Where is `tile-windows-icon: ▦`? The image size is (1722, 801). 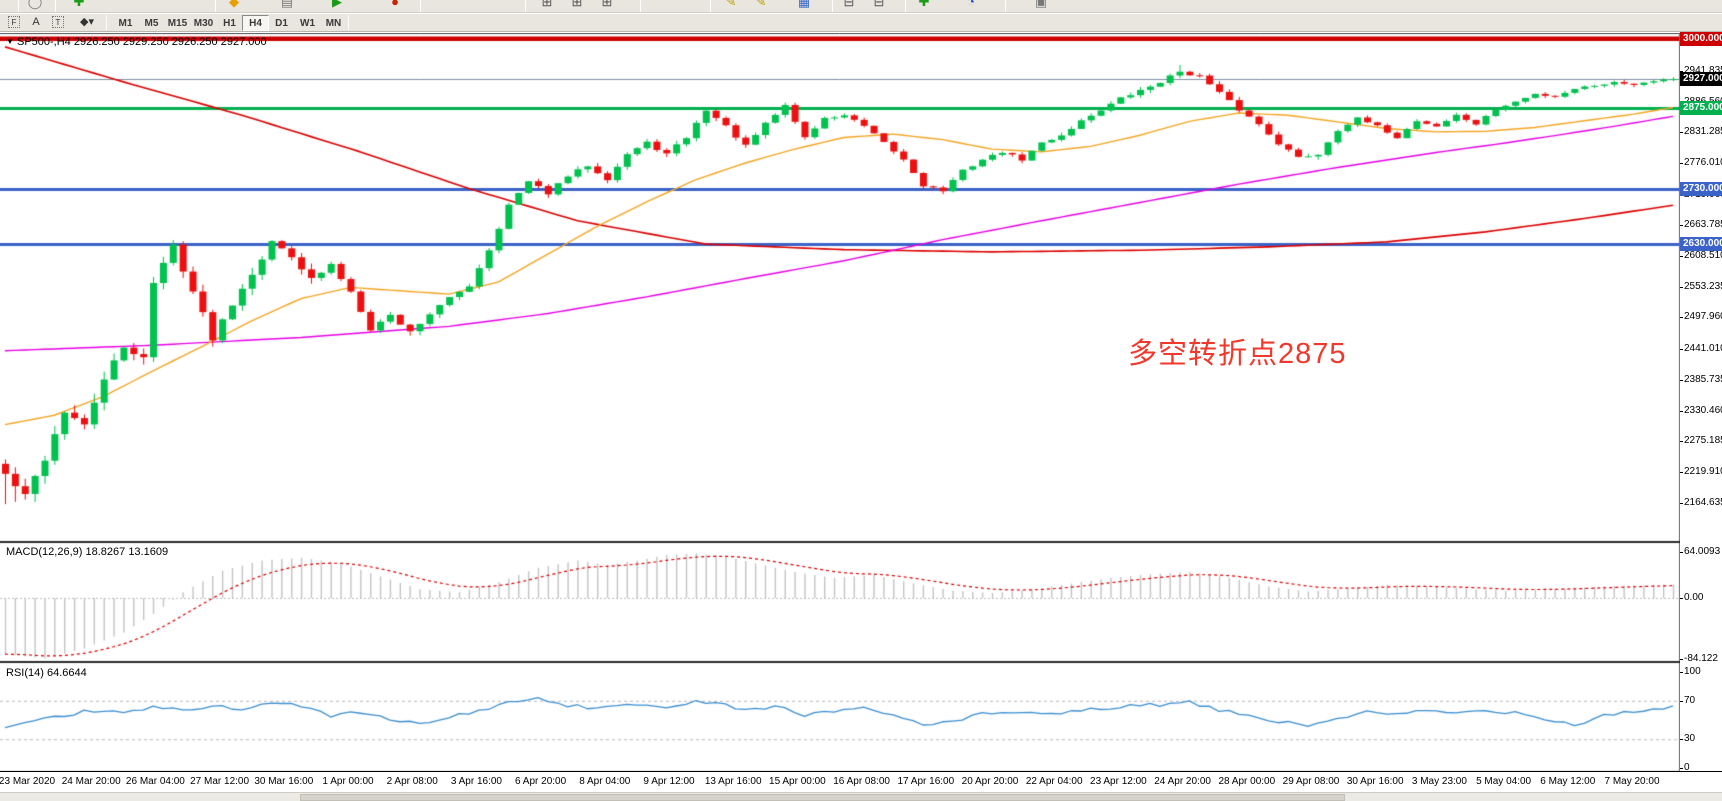 tile-windows-icon: ▦ is located at coordinates (804, 4).